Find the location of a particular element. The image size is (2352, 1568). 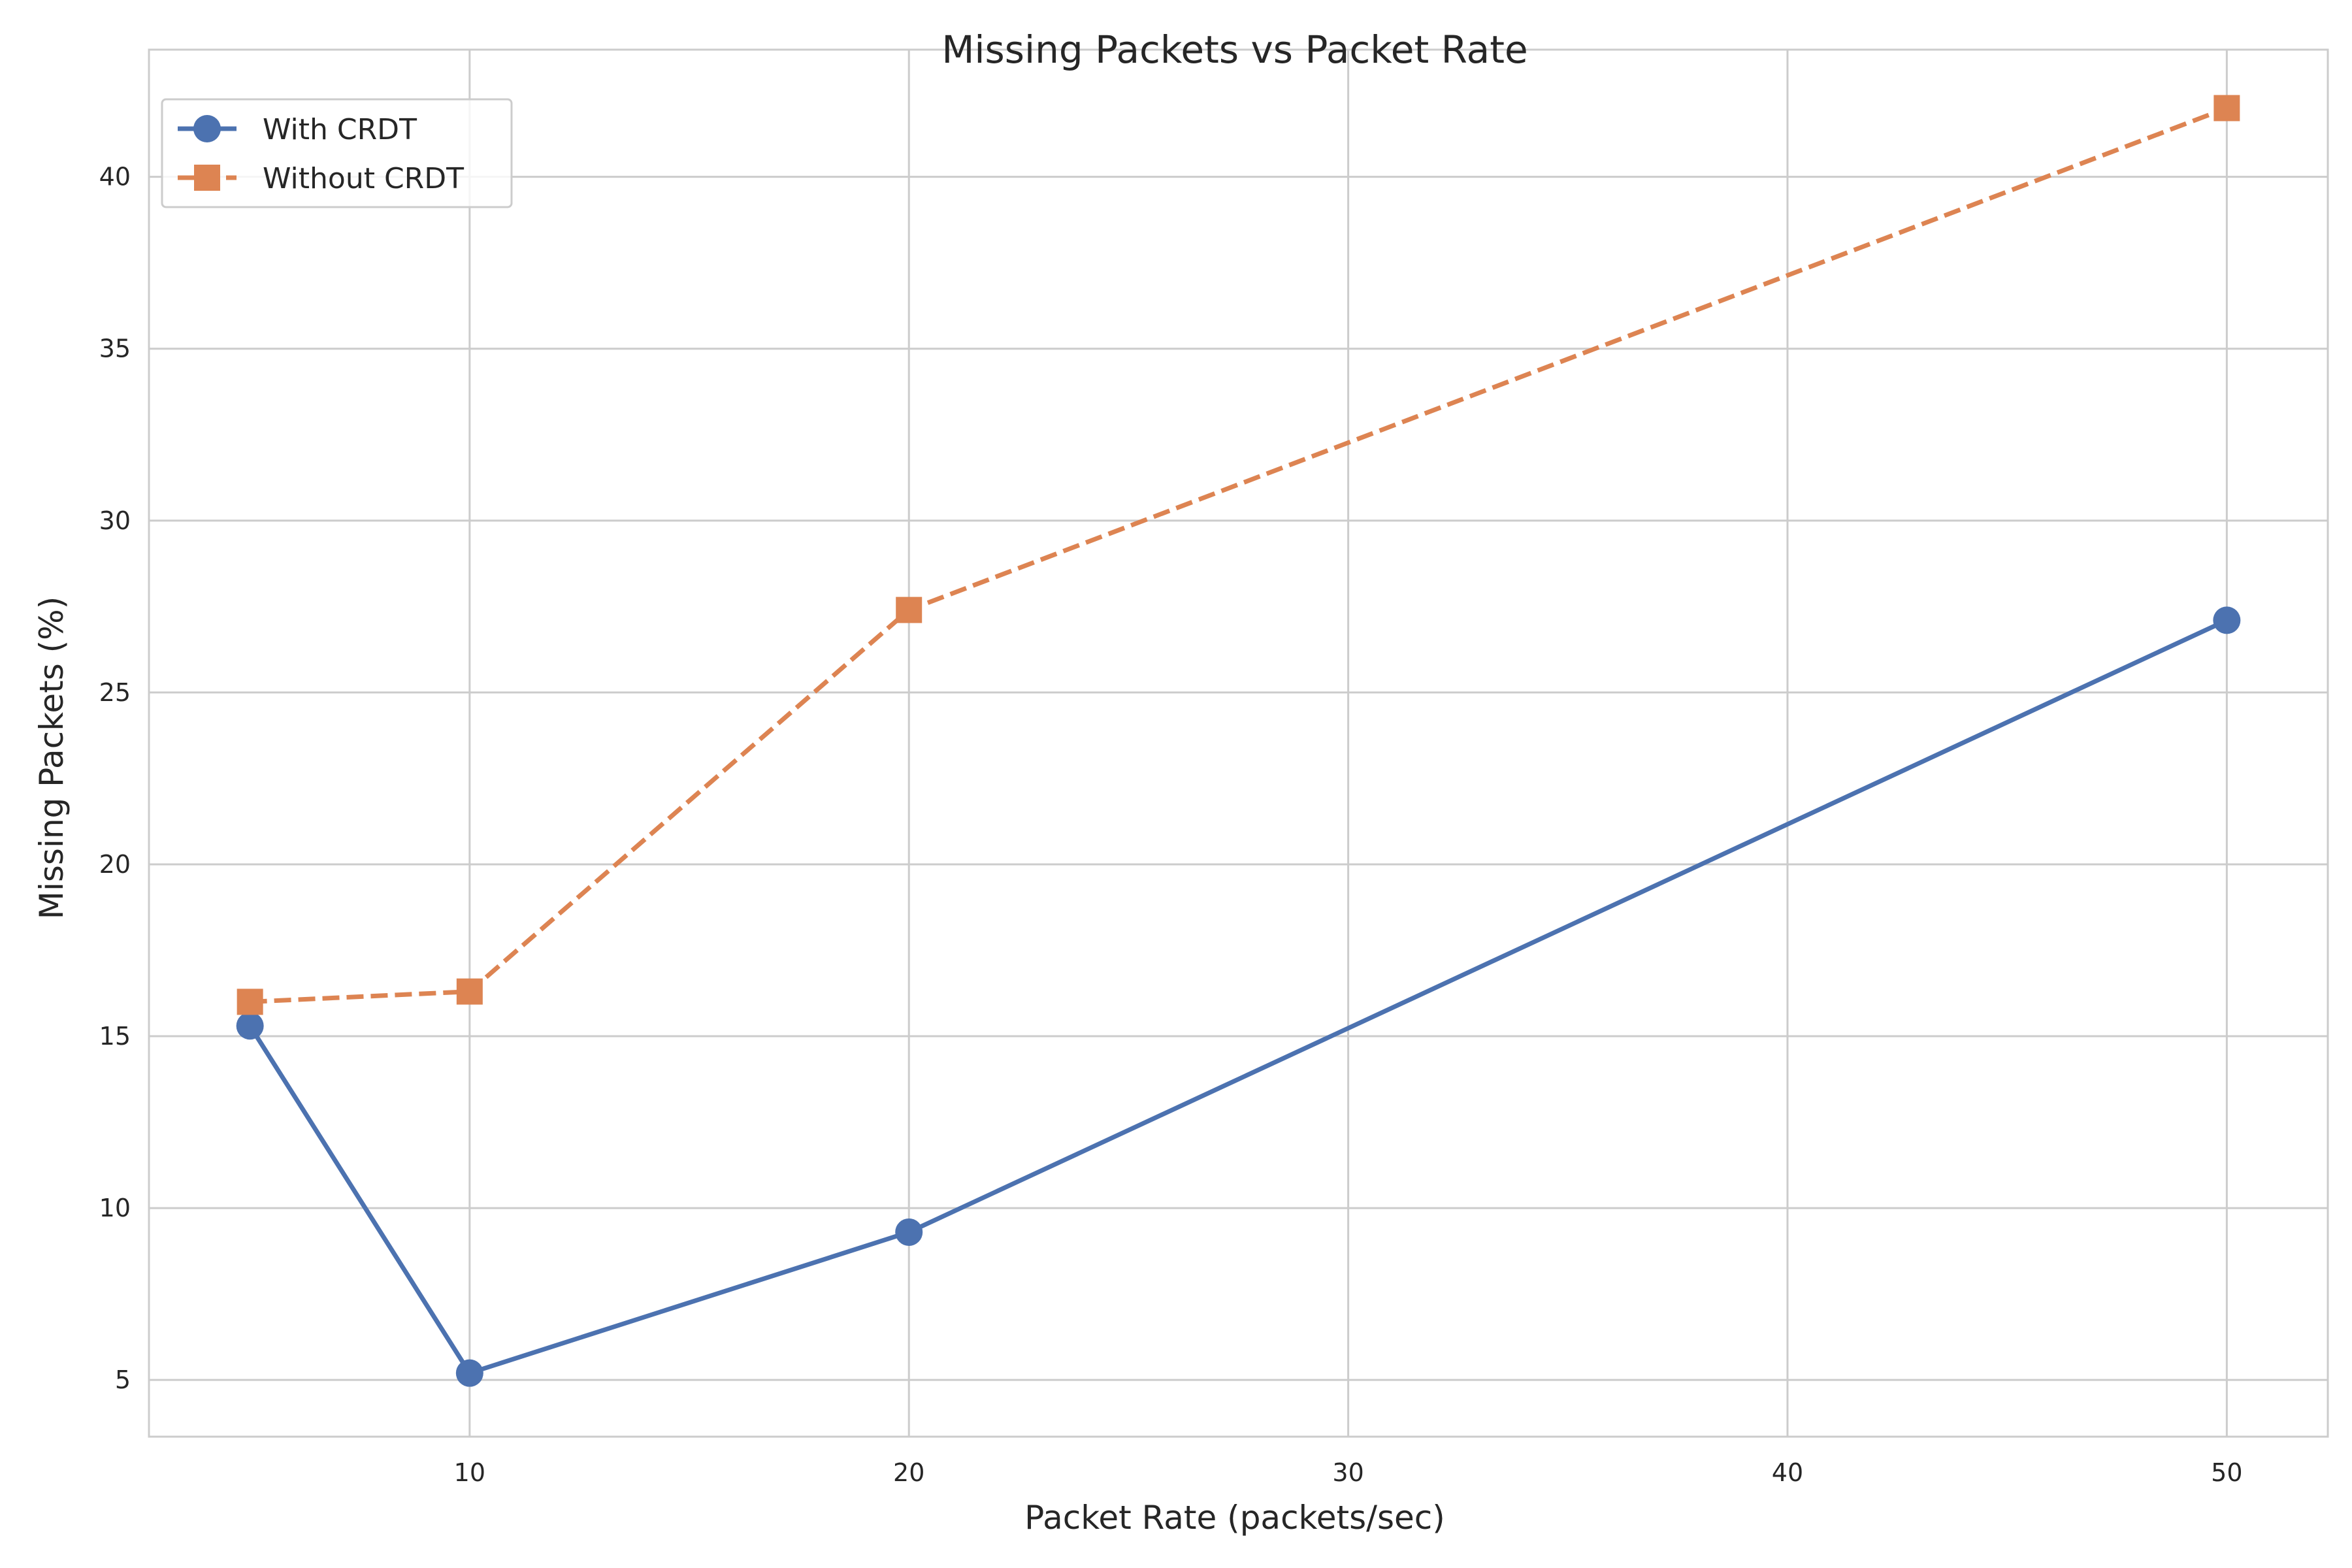

y-tick-label: 40 is located at coordinates (115, 177).